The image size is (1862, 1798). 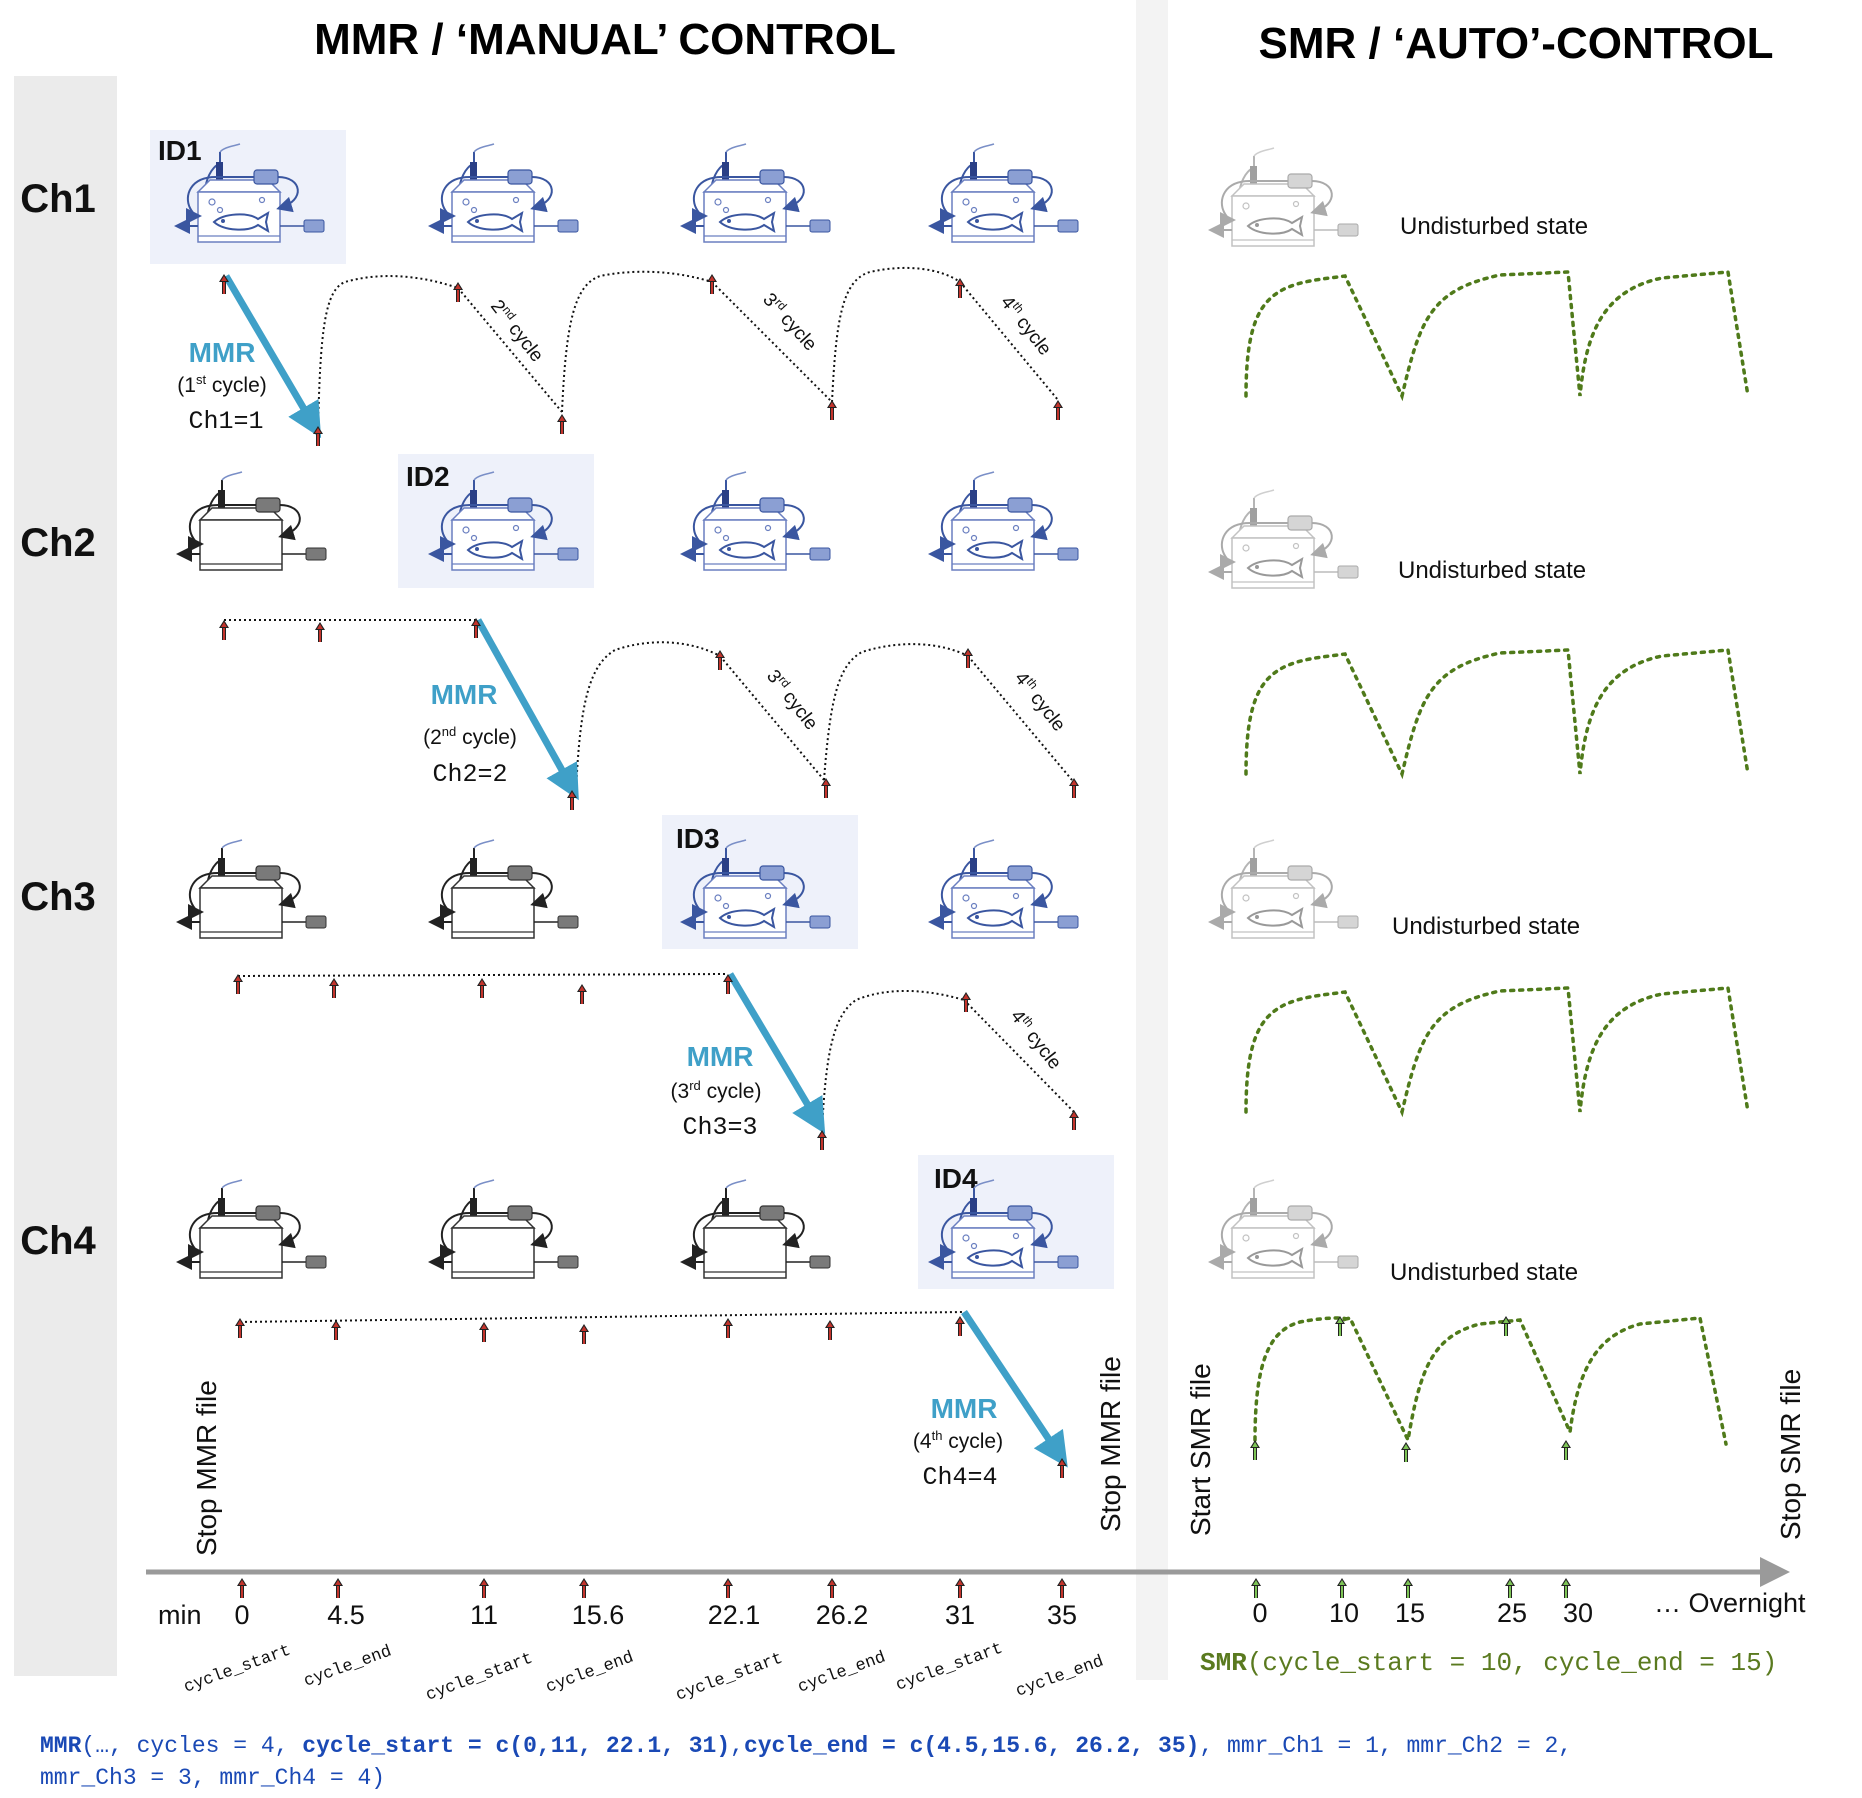 I want to click on axis-tick-label: 15.6, so click(x=598, y=1615).